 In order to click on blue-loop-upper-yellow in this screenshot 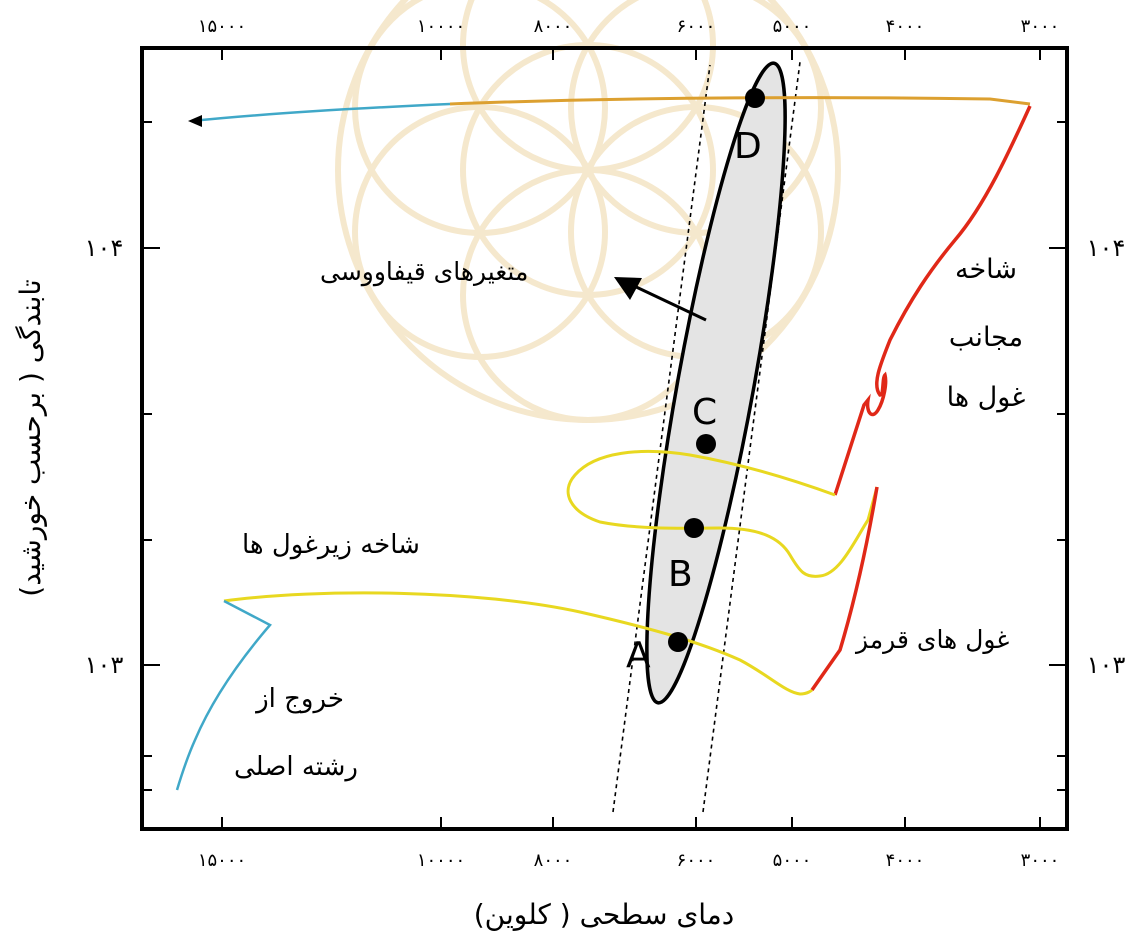, I will do `click(722, 514)`.